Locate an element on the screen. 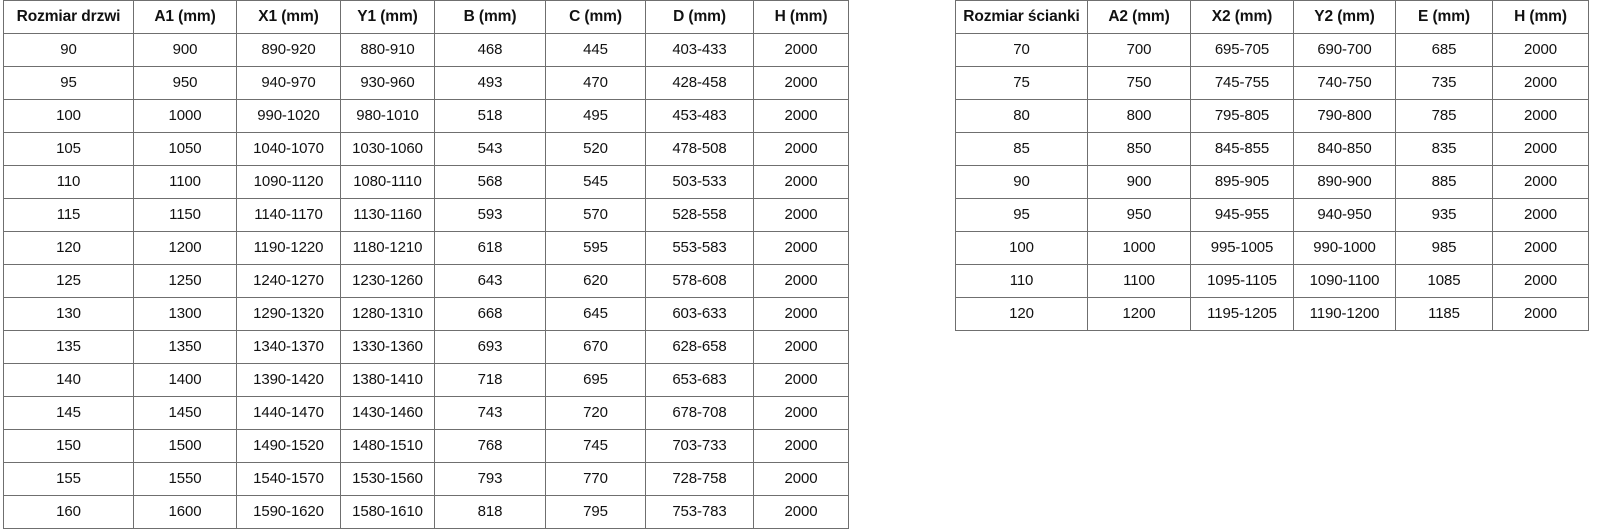  wall-table-cell: 80 is located at coordinates (1021, 116).